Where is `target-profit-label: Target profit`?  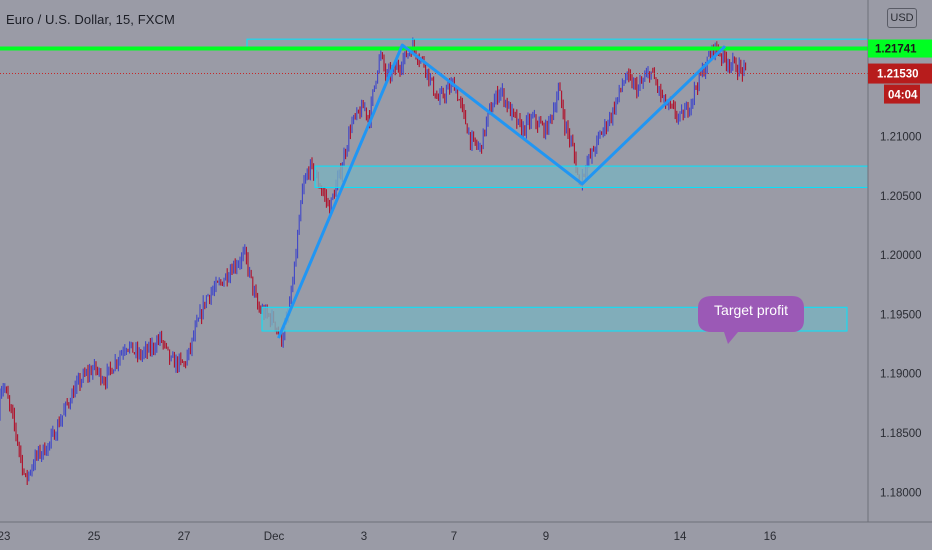
target-profit-label: Target profit is located at coordinates (751, 310).